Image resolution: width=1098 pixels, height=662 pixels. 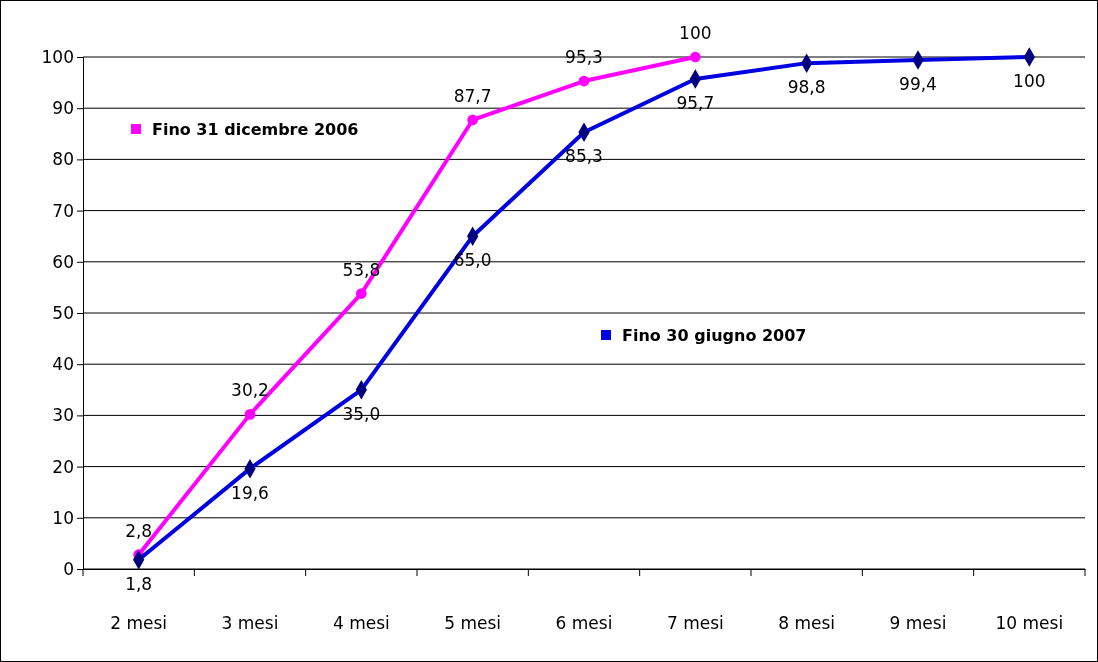 I want to click on legend-label: Fino 31 dicembre 2006, so click(x=255, y=129).